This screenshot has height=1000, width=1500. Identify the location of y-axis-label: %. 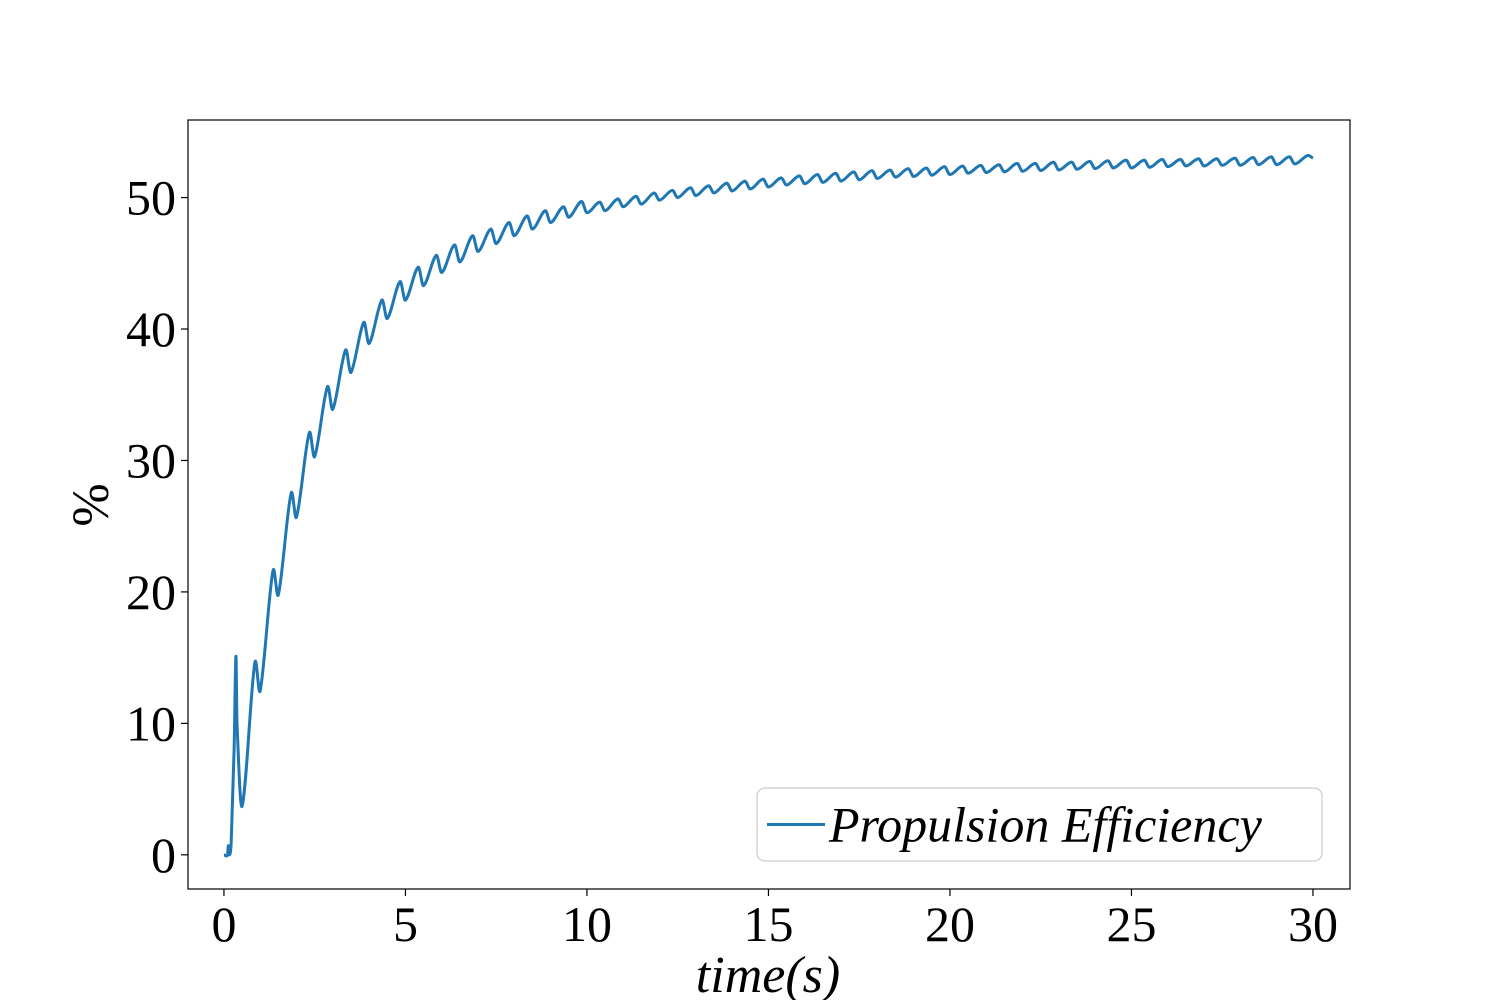
(91, 504).